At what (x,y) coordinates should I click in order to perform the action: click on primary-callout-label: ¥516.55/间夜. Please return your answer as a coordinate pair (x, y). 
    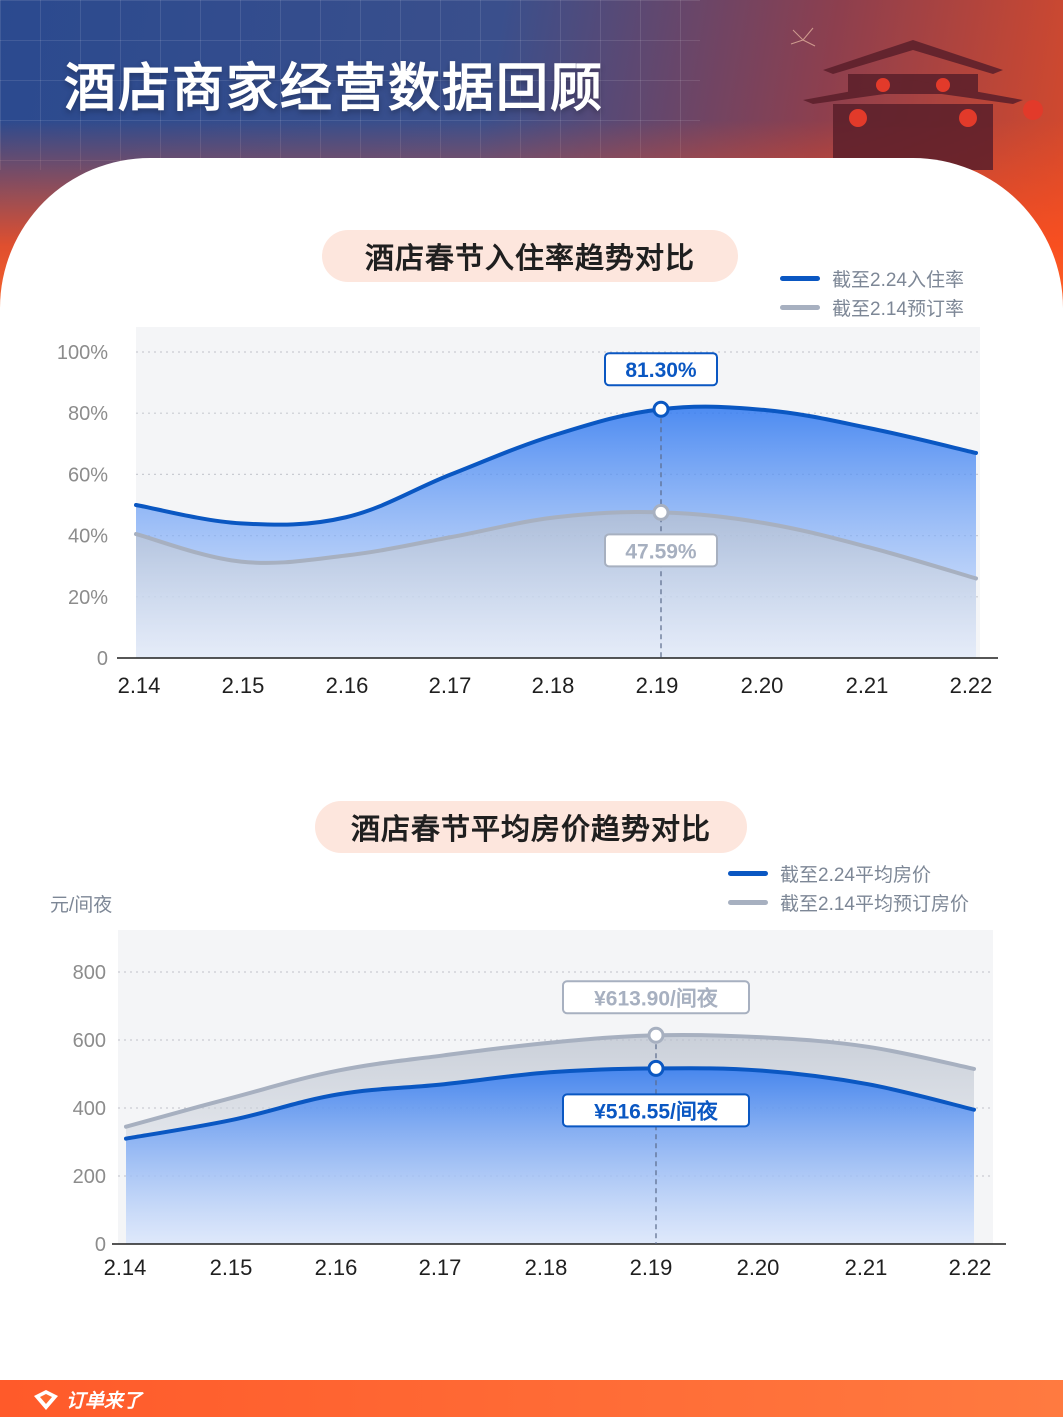
    Looking at the image, I should click on (656, 1111).